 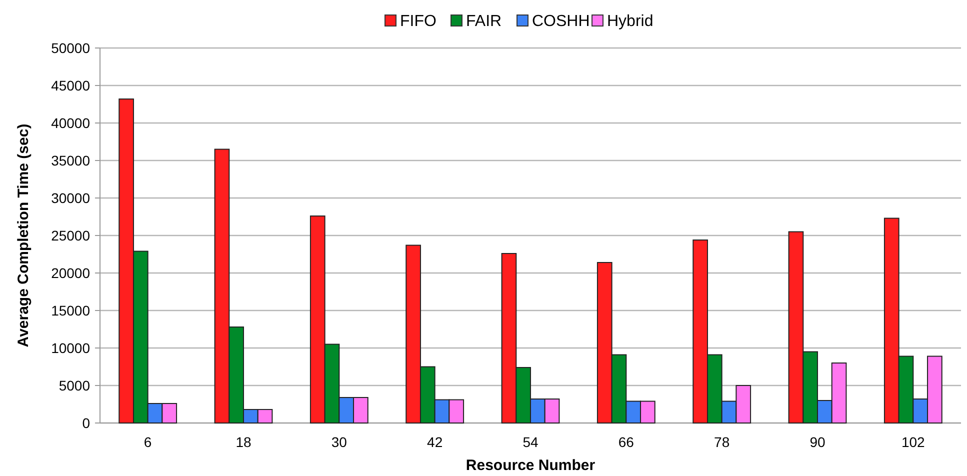 I want to click on x-tick-label: 18, so click(x=244, y=442).